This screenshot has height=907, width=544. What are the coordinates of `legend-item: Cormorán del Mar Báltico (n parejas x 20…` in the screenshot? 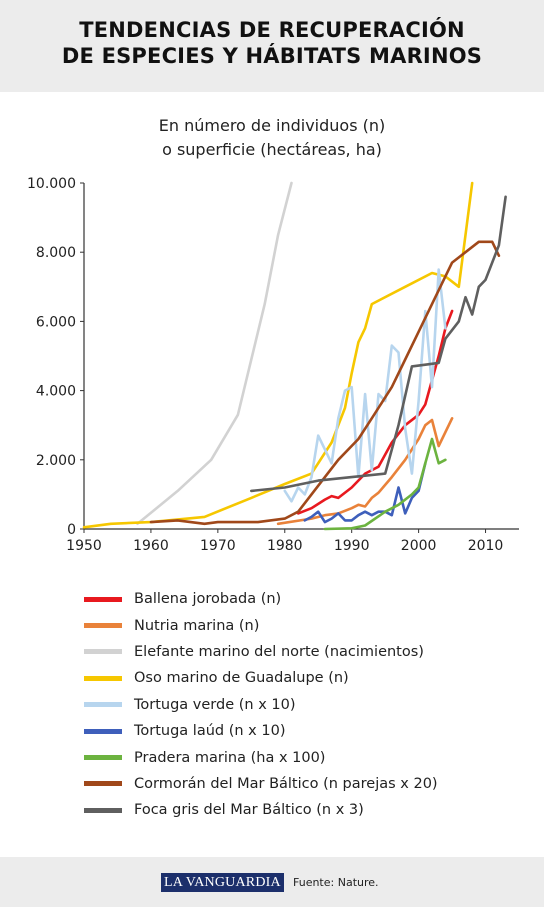 It's located at (299, 784).